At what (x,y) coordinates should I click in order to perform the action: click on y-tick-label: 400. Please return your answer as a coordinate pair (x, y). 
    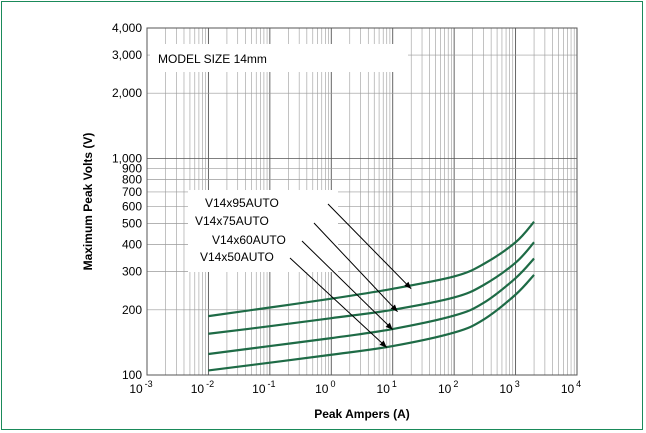
    Looking at the image, I should click on (132, 245).